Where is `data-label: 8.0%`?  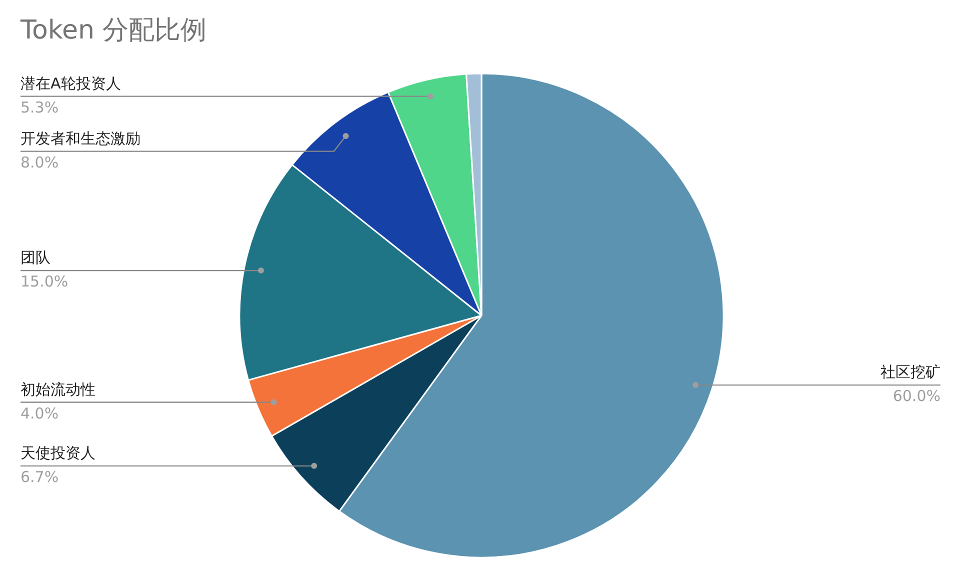
data-label: 8.0% is located at coordinates (39, 162).